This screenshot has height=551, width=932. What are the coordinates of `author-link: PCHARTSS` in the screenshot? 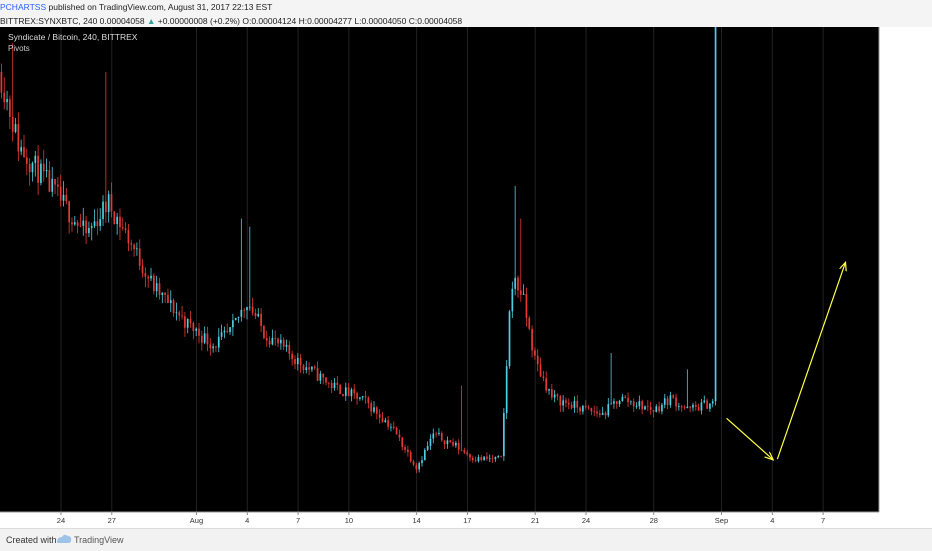 It's located at (23, 7).